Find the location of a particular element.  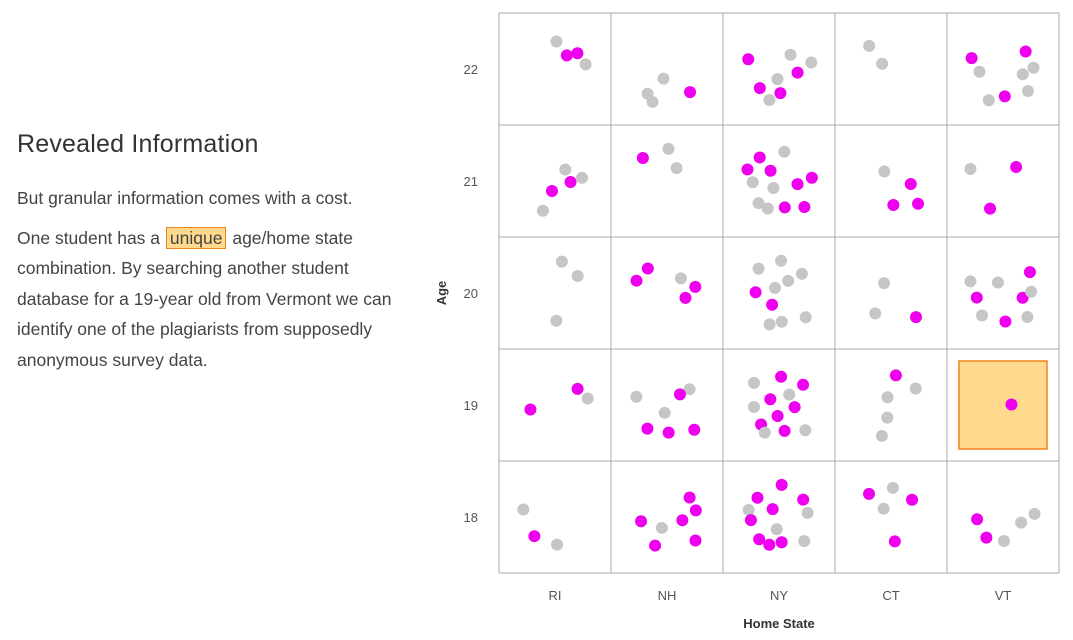

highlight-layer is located at coordinates (1003, 405).